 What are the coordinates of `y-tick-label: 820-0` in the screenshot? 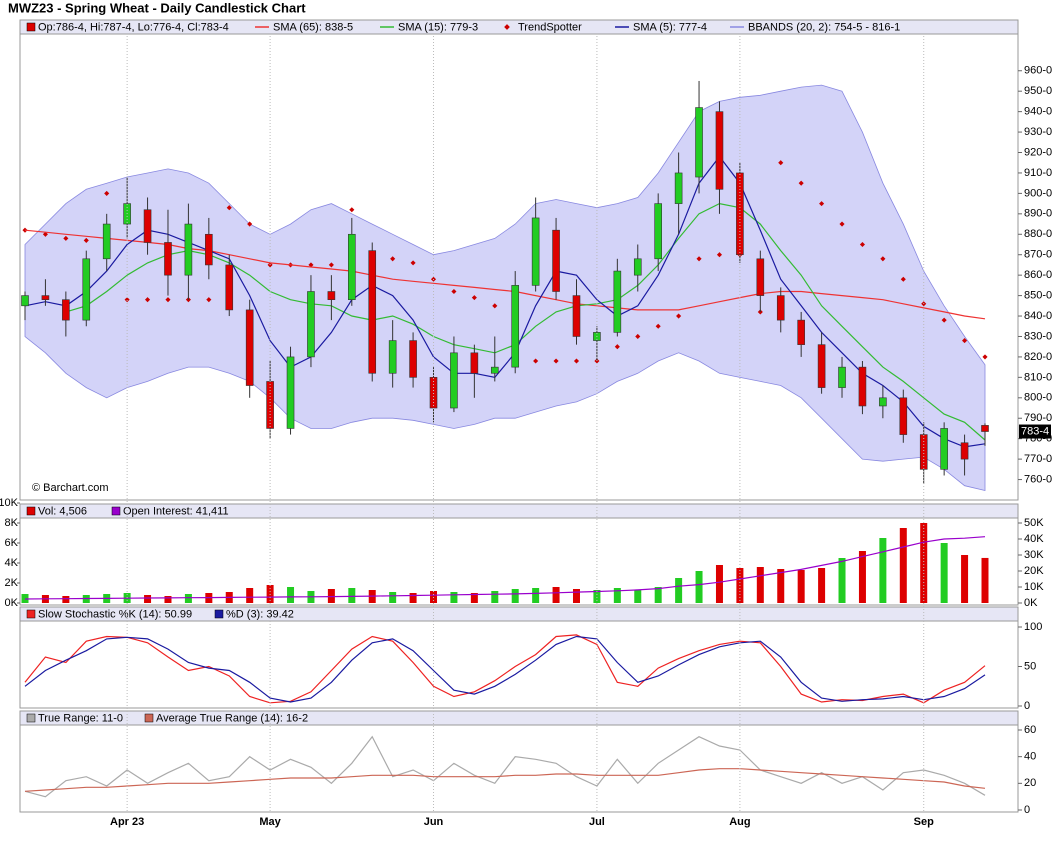 It's located at (1038, 357).